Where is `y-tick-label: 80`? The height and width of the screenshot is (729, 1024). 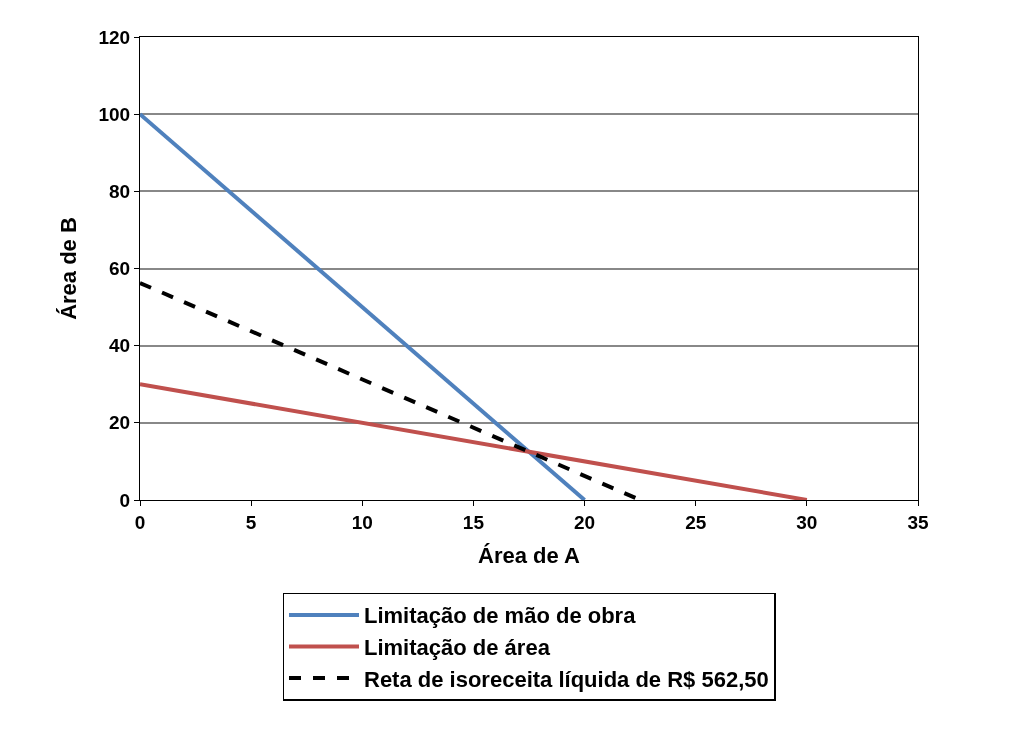
y-tick-label: 80 is located at coordinates (120, 191).